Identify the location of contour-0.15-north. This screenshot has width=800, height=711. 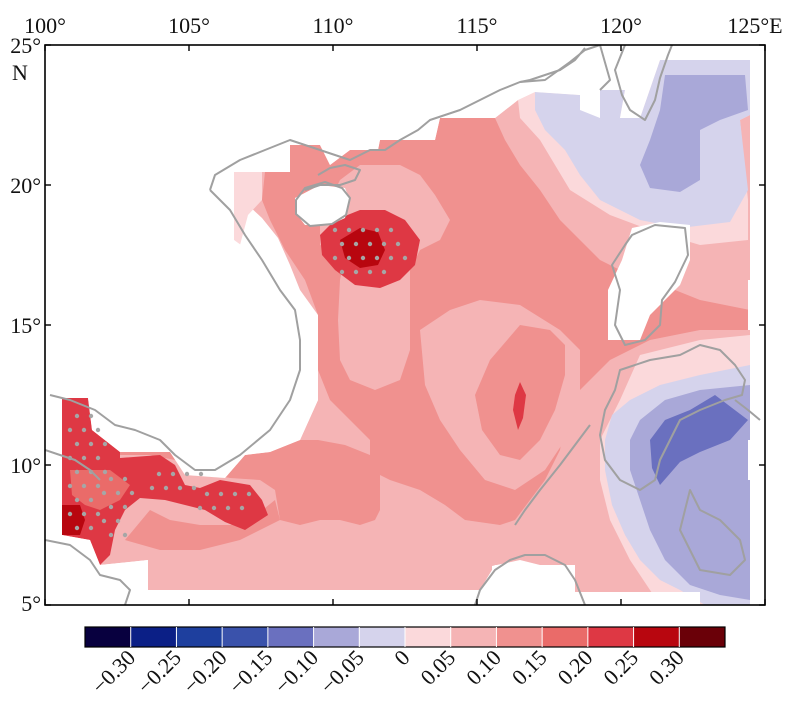
(470, 129).